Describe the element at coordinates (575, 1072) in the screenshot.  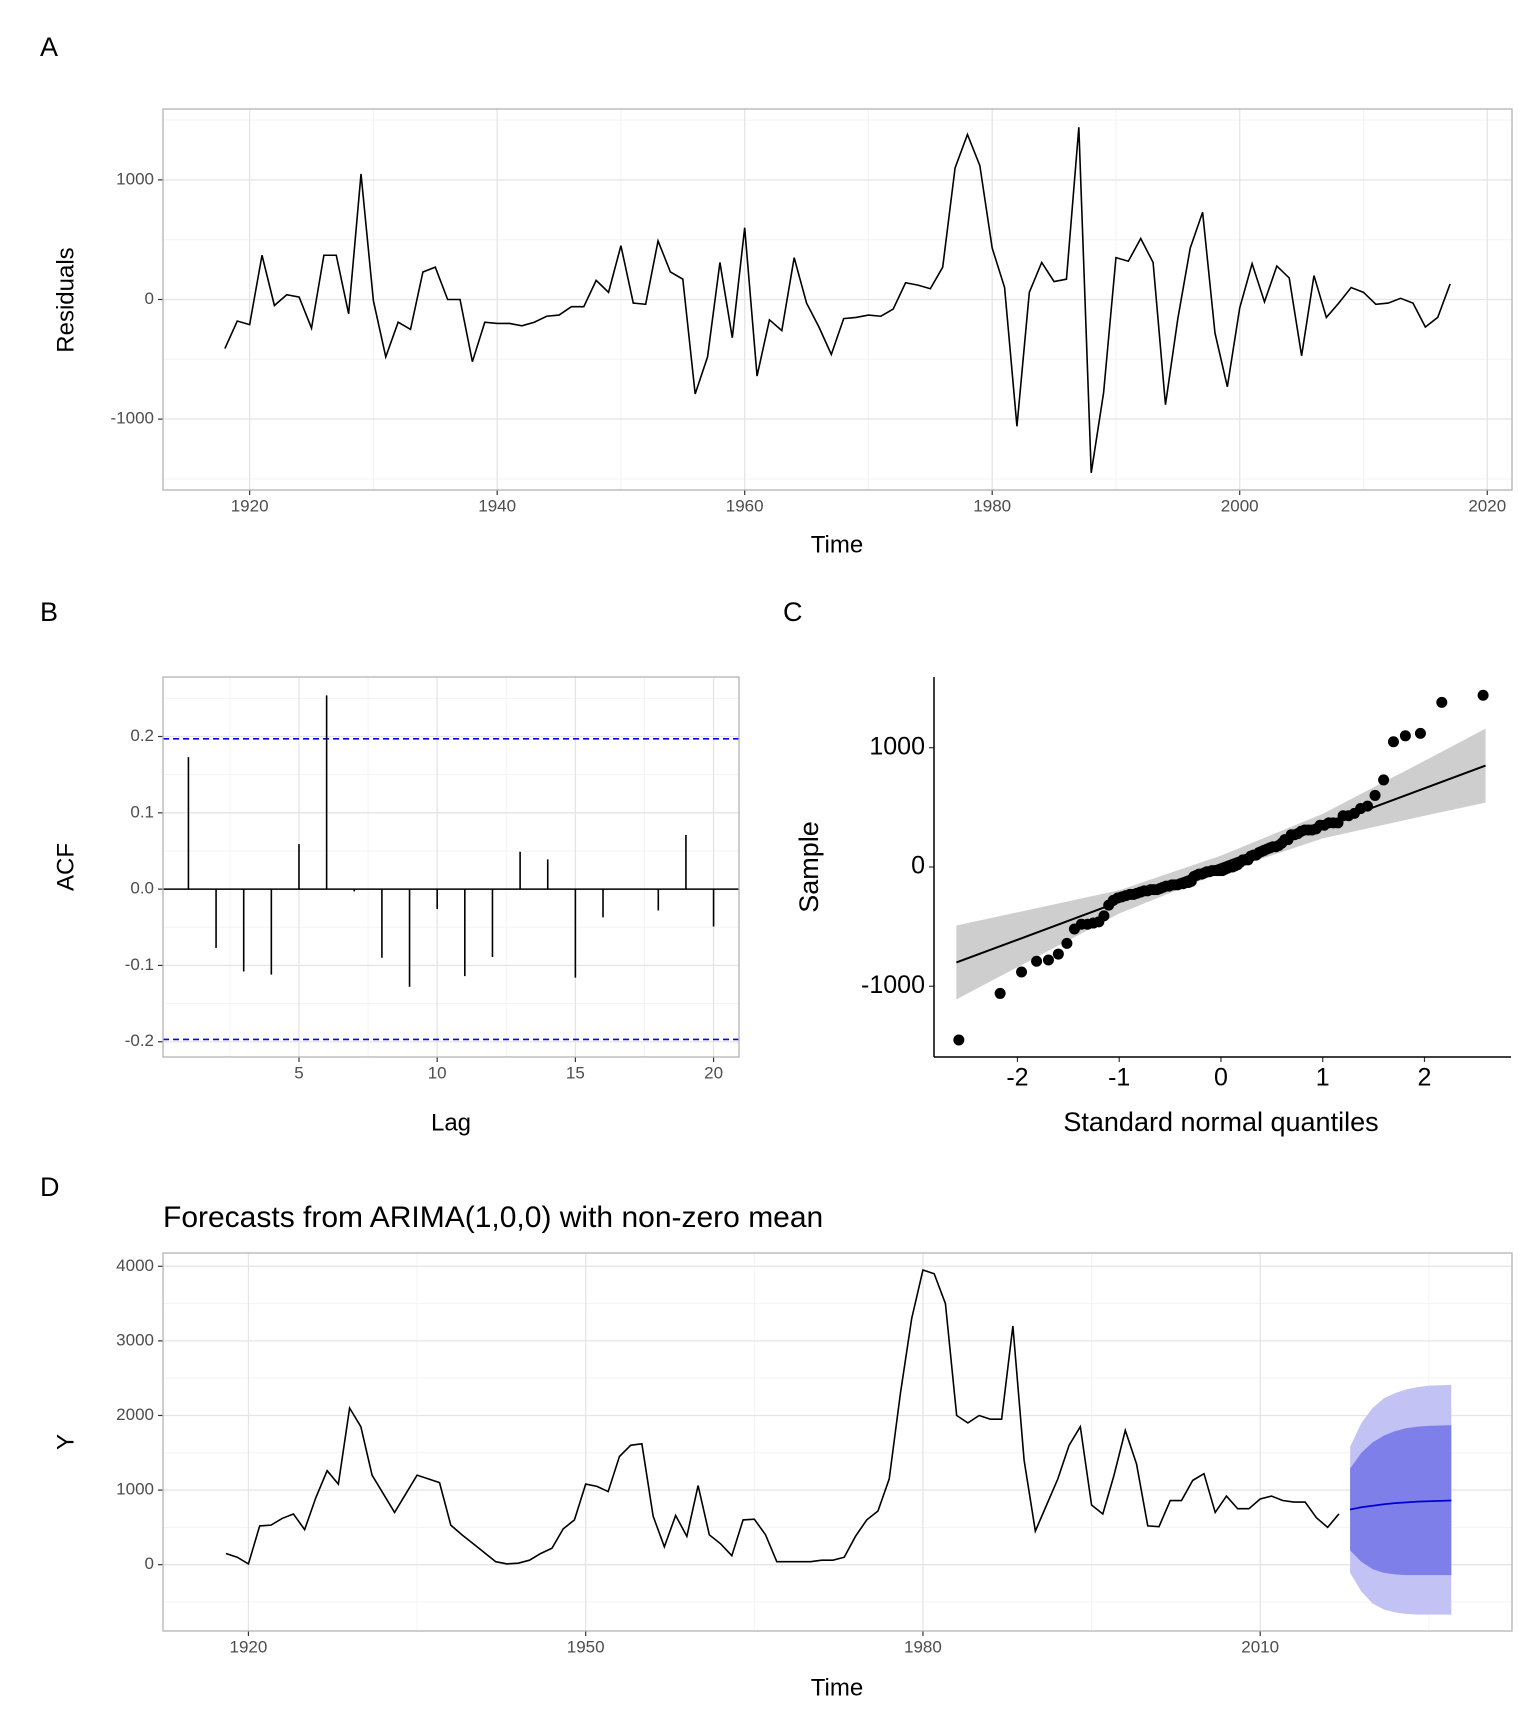
I see `x-tick-label: 15` at that location.